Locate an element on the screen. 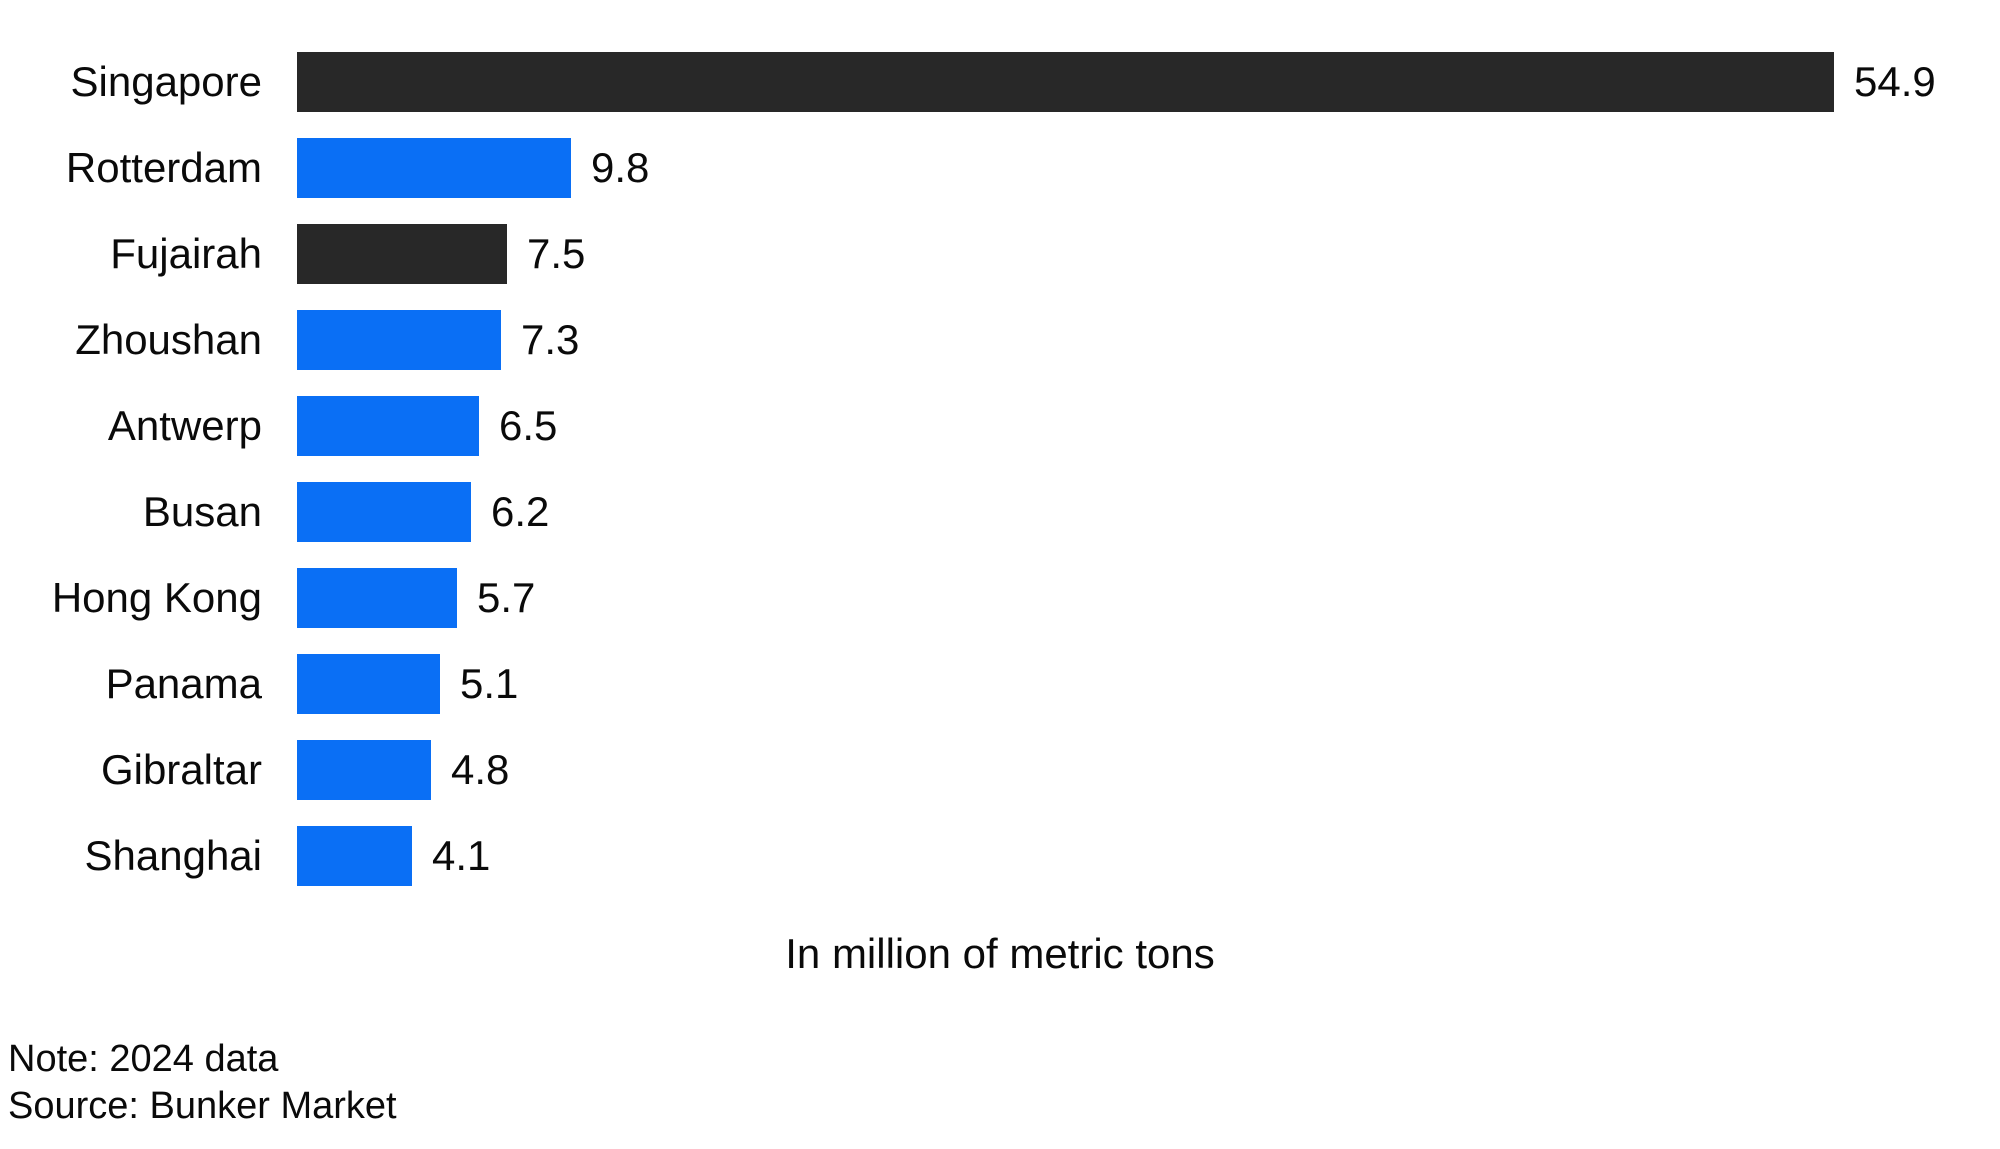  value-label: 5.7 is located at coordinates (506, 597).